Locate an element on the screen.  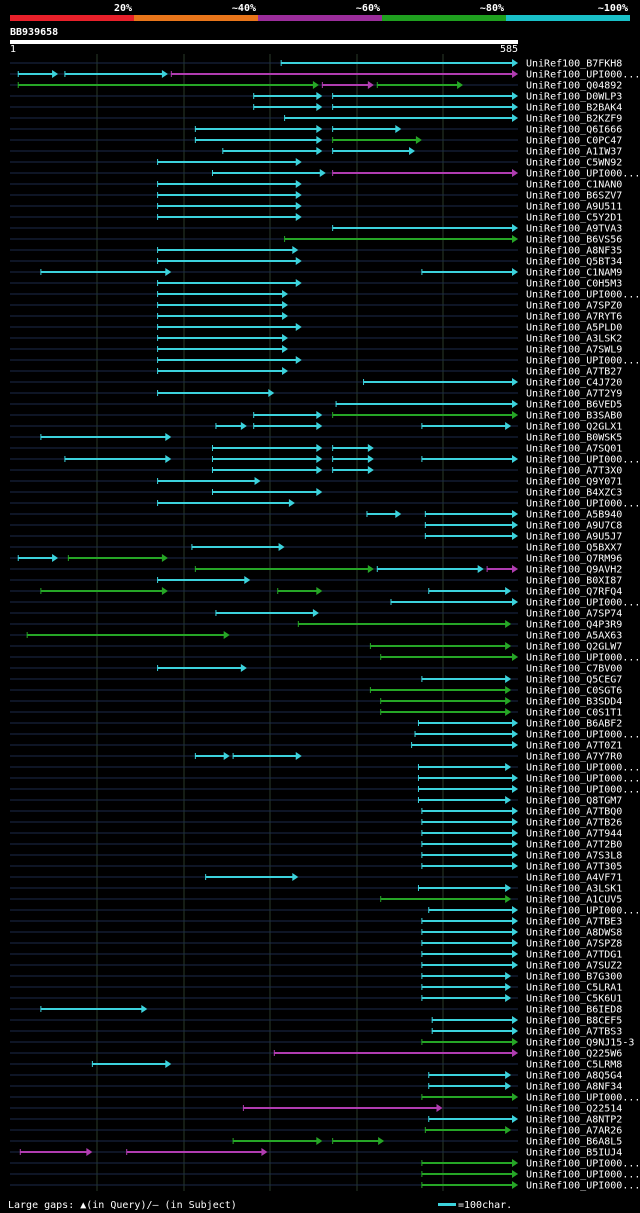
row-label: UniRef100_A7T2Y9 is located at coordinates (574, 394).